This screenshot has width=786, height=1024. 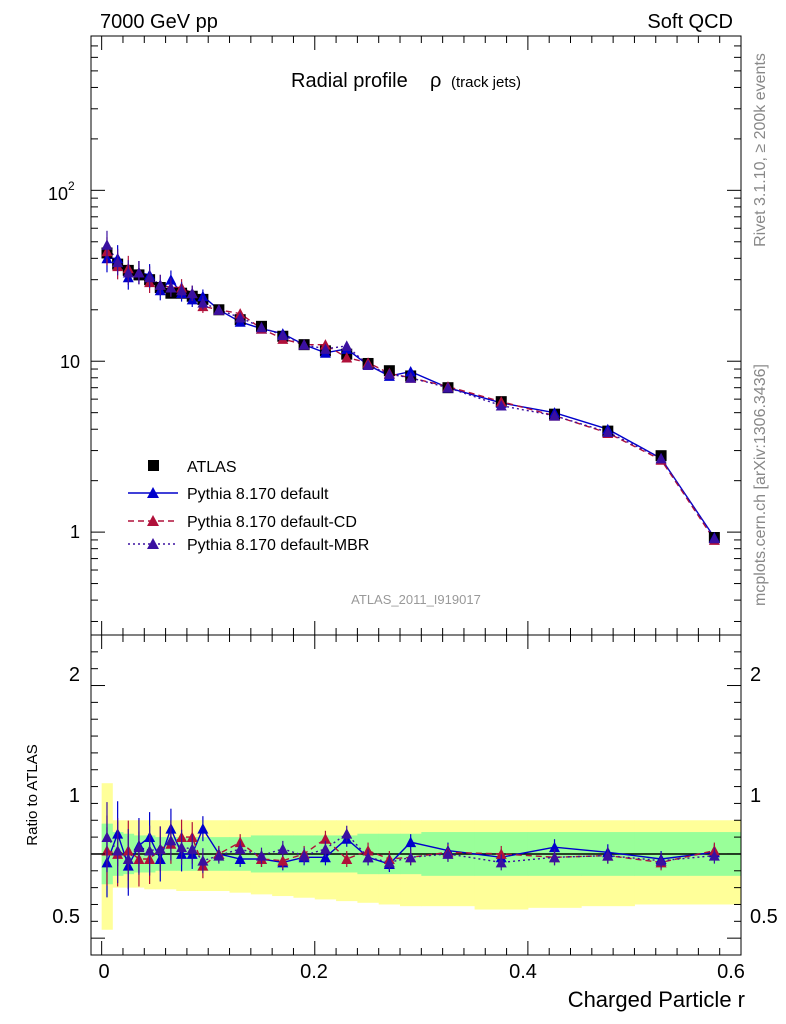 What do you see at coordinates (153, 465) in the screenshot?
I see `legend-marker-atlas` at bounding box center [153, 465].